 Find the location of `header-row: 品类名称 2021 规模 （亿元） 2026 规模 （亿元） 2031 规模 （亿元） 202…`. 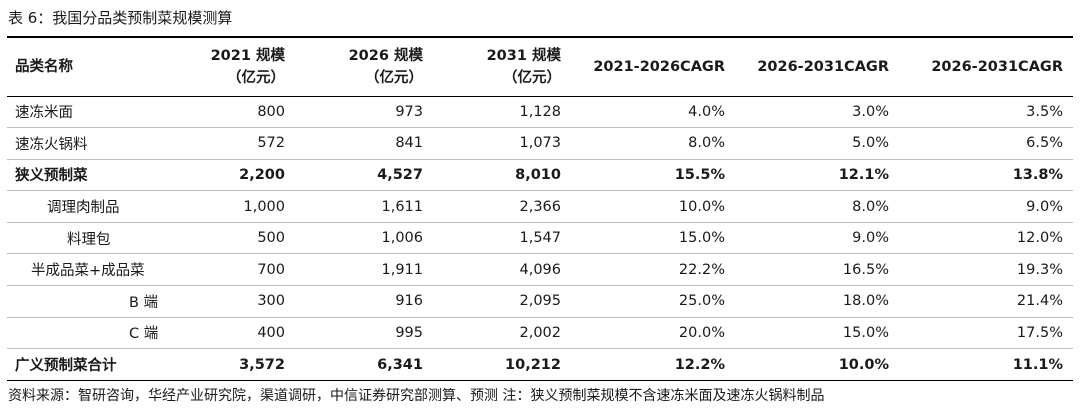

header-row: 品类名称 2021 规模 （亿元） 2026 规模 （亿元） 2031 规模 （亿元） 202… is located at coordinates (540, 66).